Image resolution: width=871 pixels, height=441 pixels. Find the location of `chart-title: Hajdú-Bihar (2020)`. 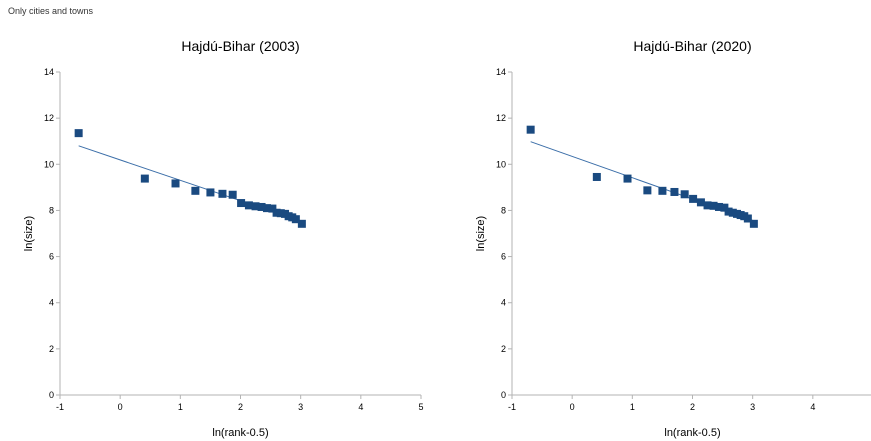

chart-title: Hajdú-Bihar (2020) is located at coordinates (692, 46).